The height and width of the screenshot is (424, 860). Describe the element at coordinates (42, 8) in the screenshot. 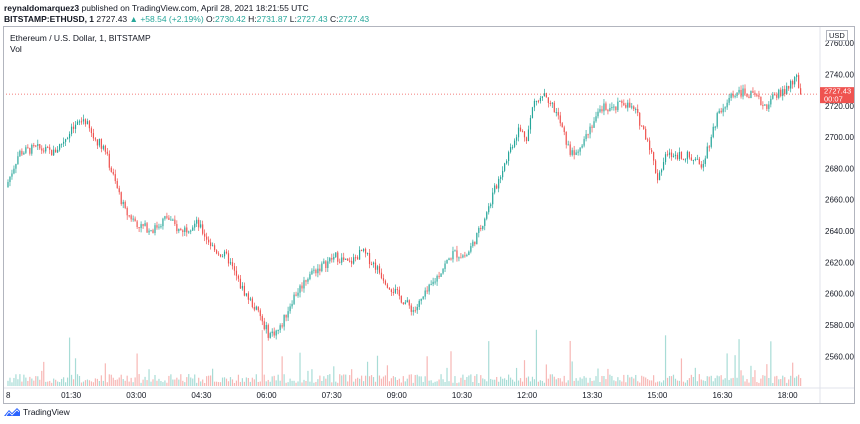

I see `author-name: reynaldomarquez3` at that location.